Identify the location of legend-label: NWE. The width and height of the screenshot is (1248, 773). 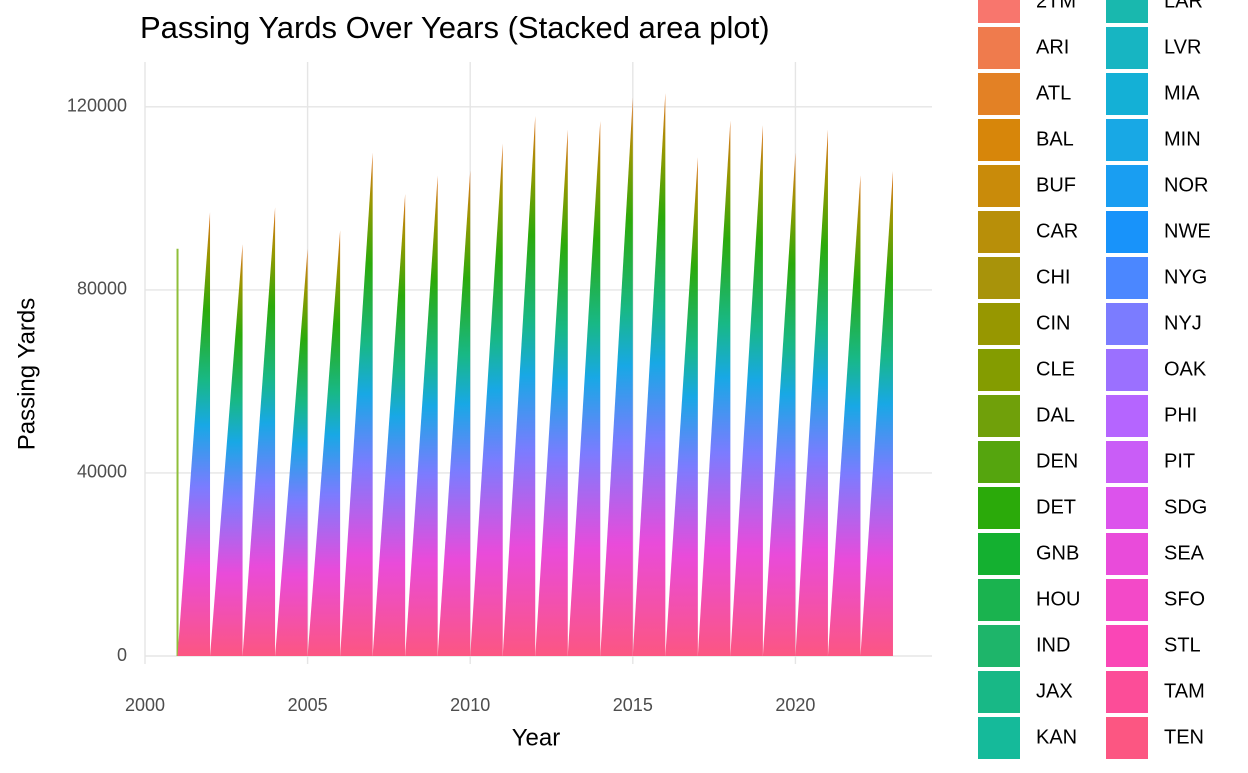
(1187, 231).